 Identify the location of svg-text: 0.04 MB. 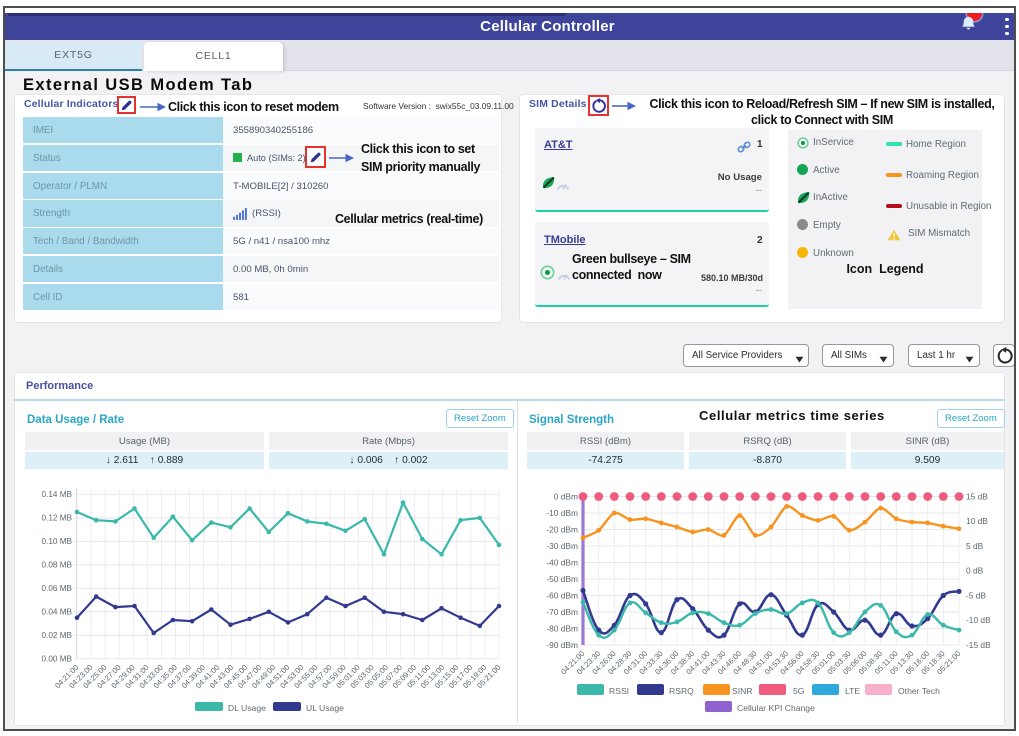
(57, 611).